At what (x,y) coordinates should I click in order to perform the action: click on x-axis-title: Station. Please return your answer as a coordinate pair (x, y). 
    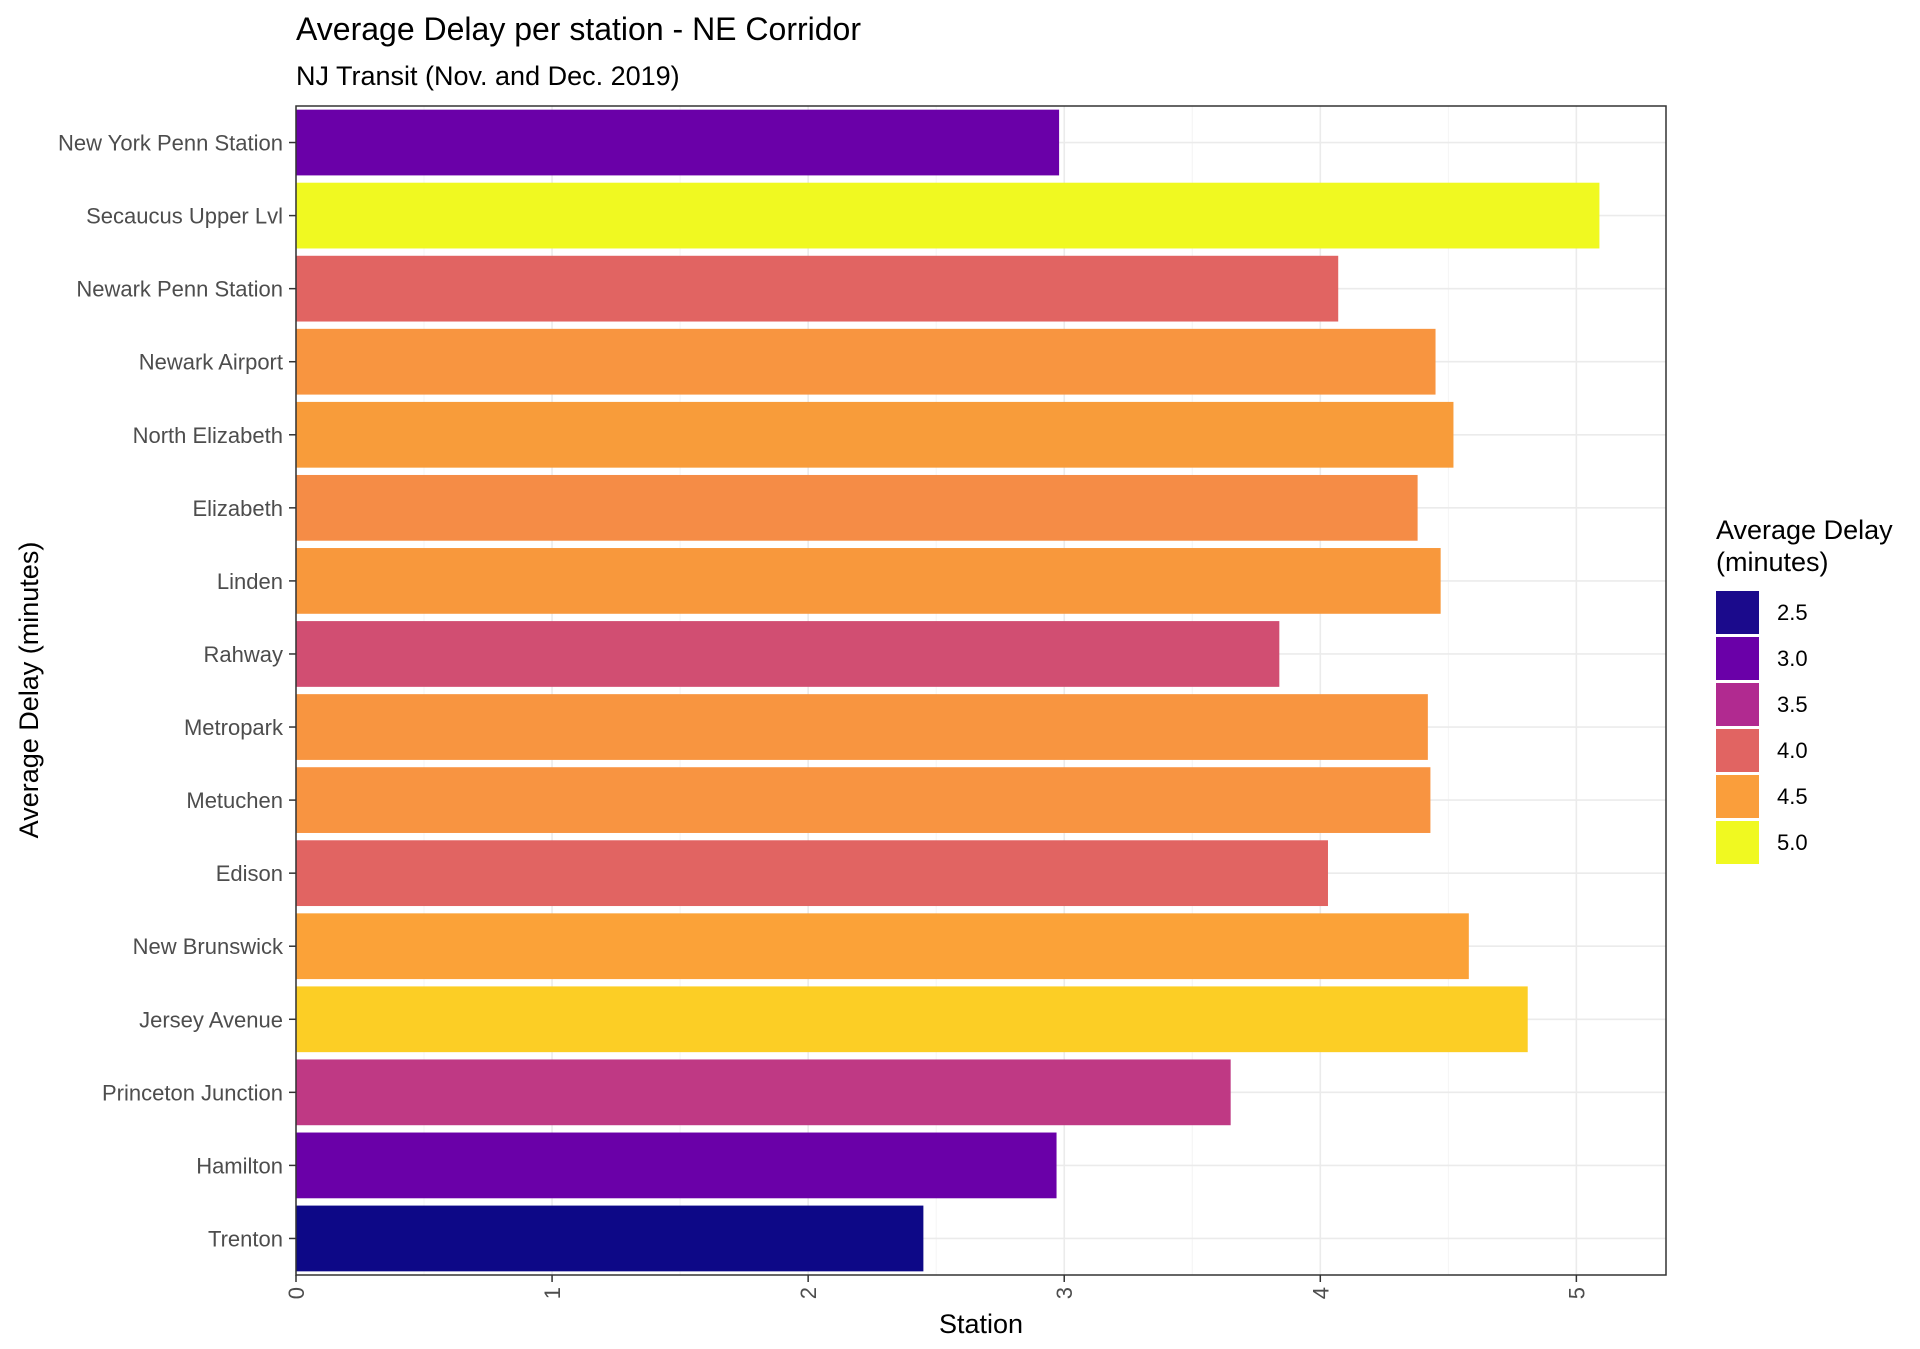
    Looking at the image, I should click on (981, 1324).